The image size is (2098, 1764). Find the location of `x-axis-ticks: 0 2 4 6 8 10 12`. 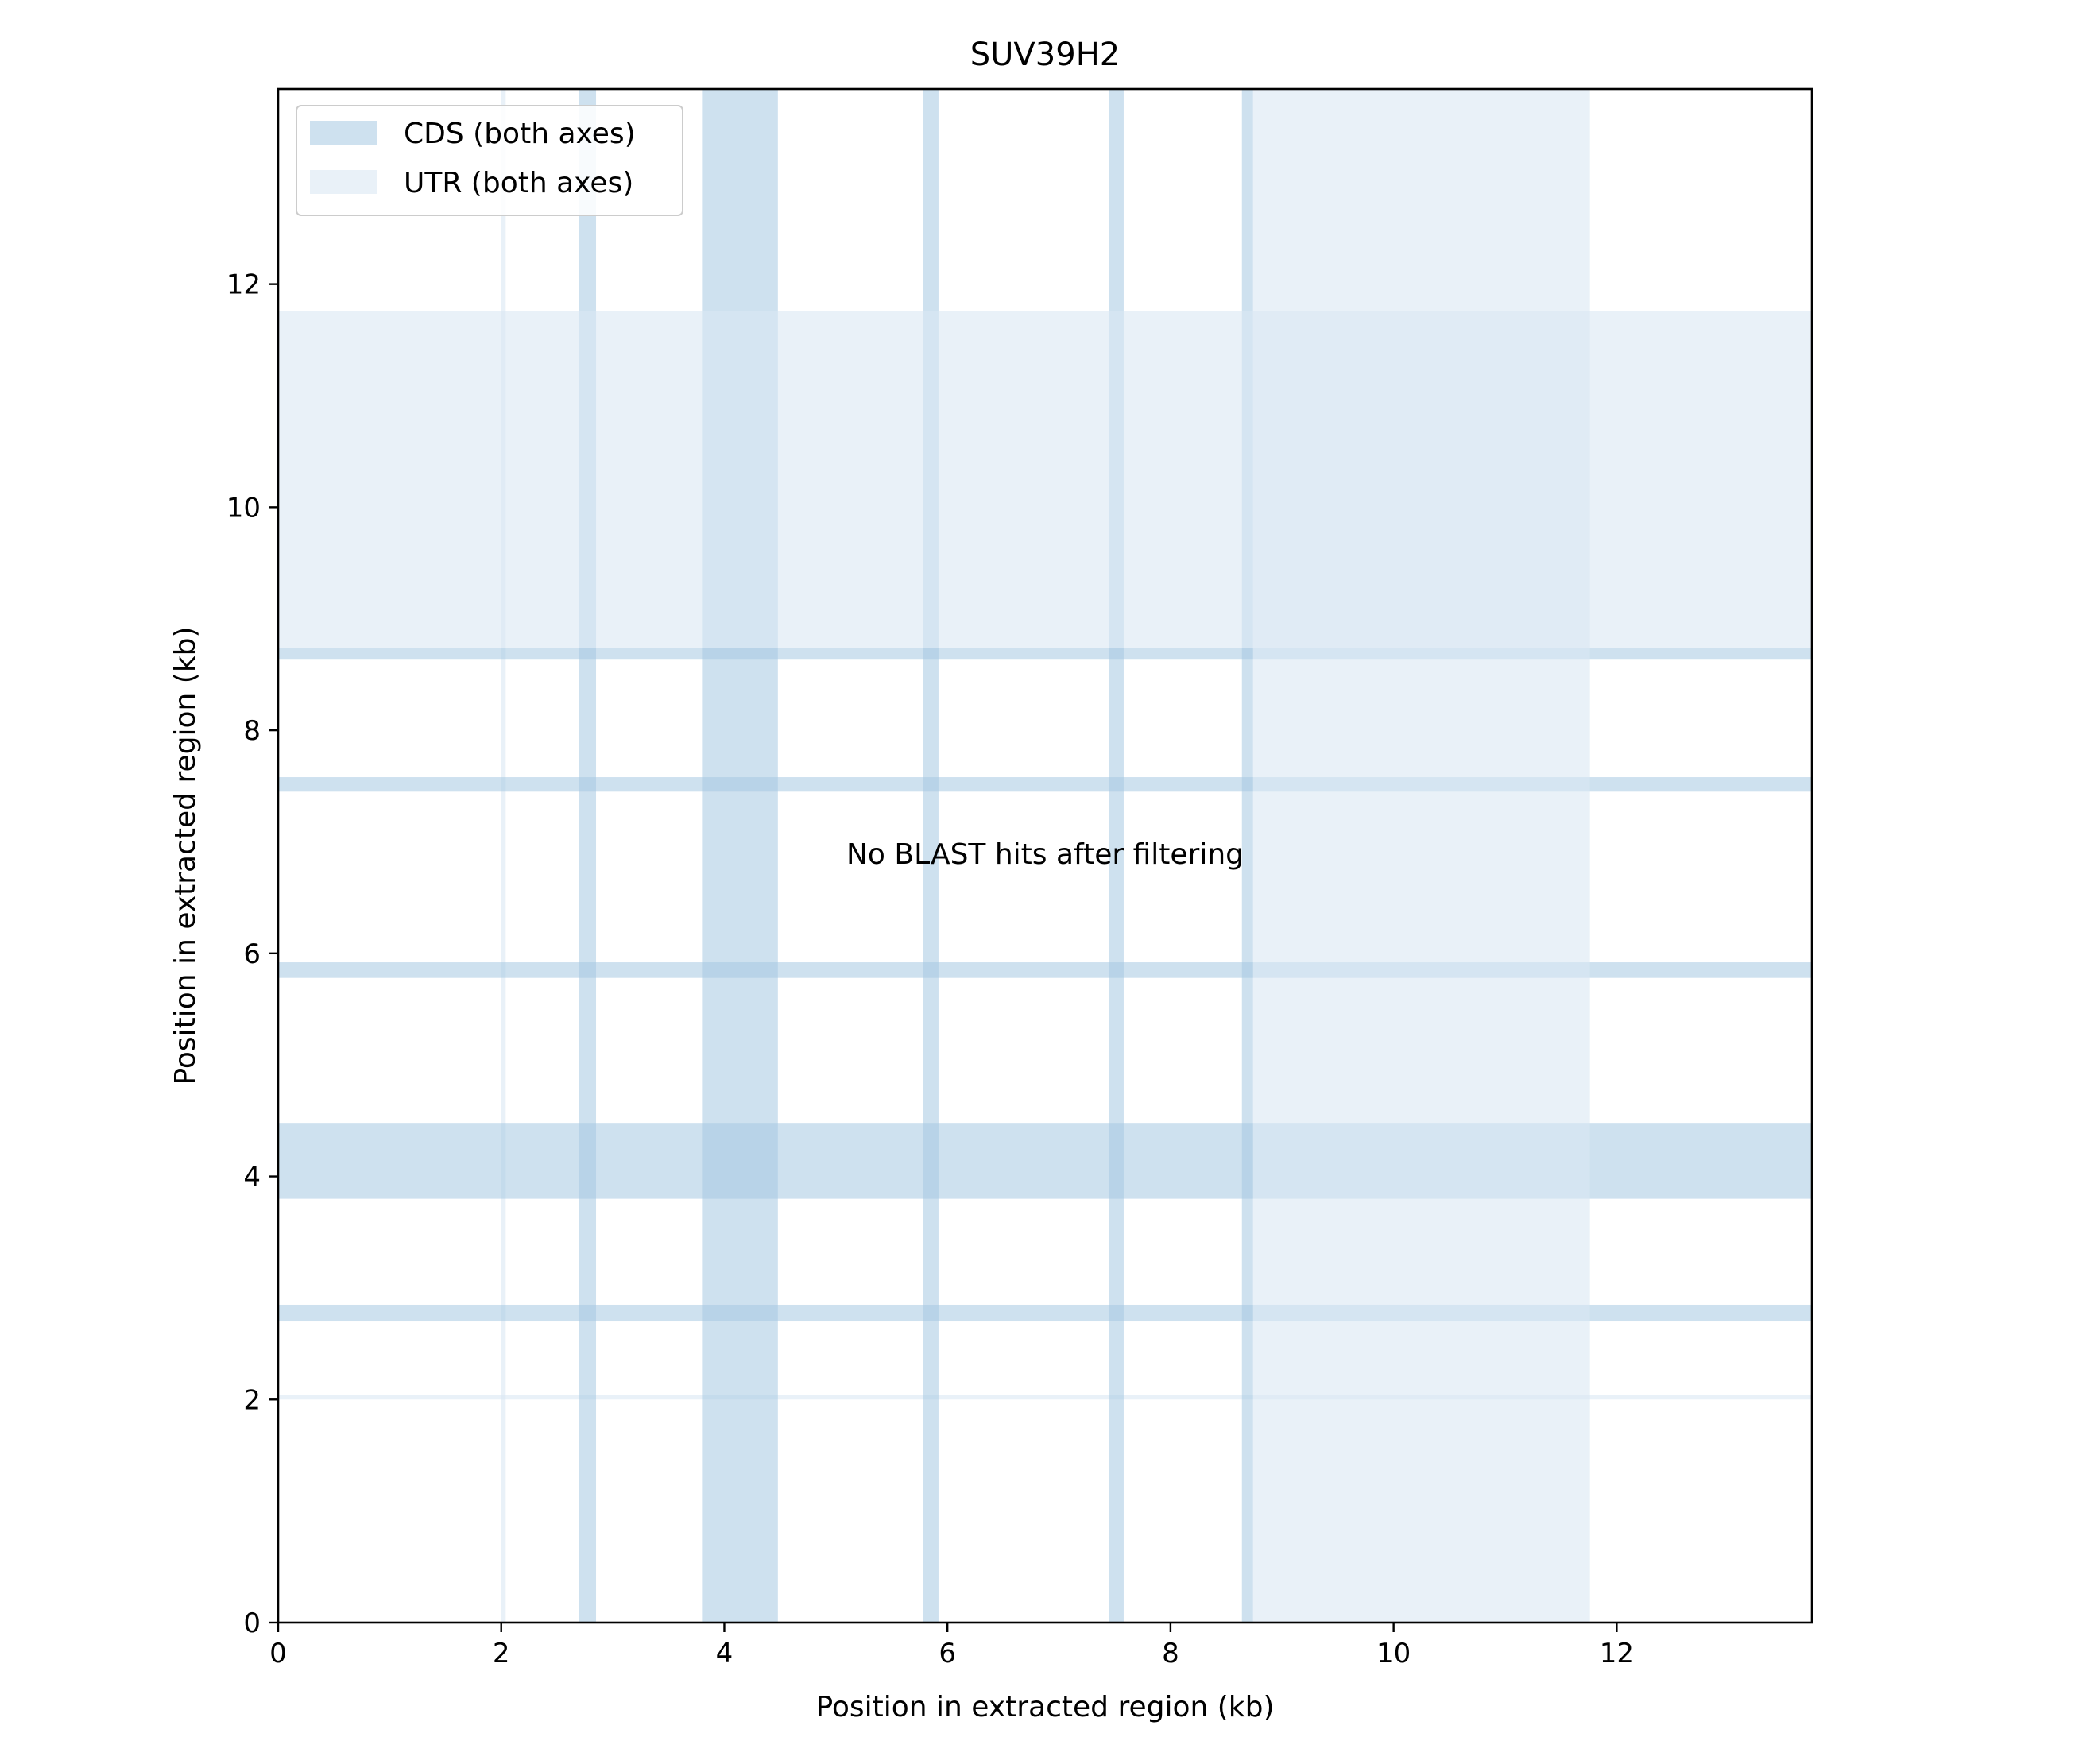

x-axis-ticks: 0 2 4 6 8 10 12 is located at coordinates (951, 1646).